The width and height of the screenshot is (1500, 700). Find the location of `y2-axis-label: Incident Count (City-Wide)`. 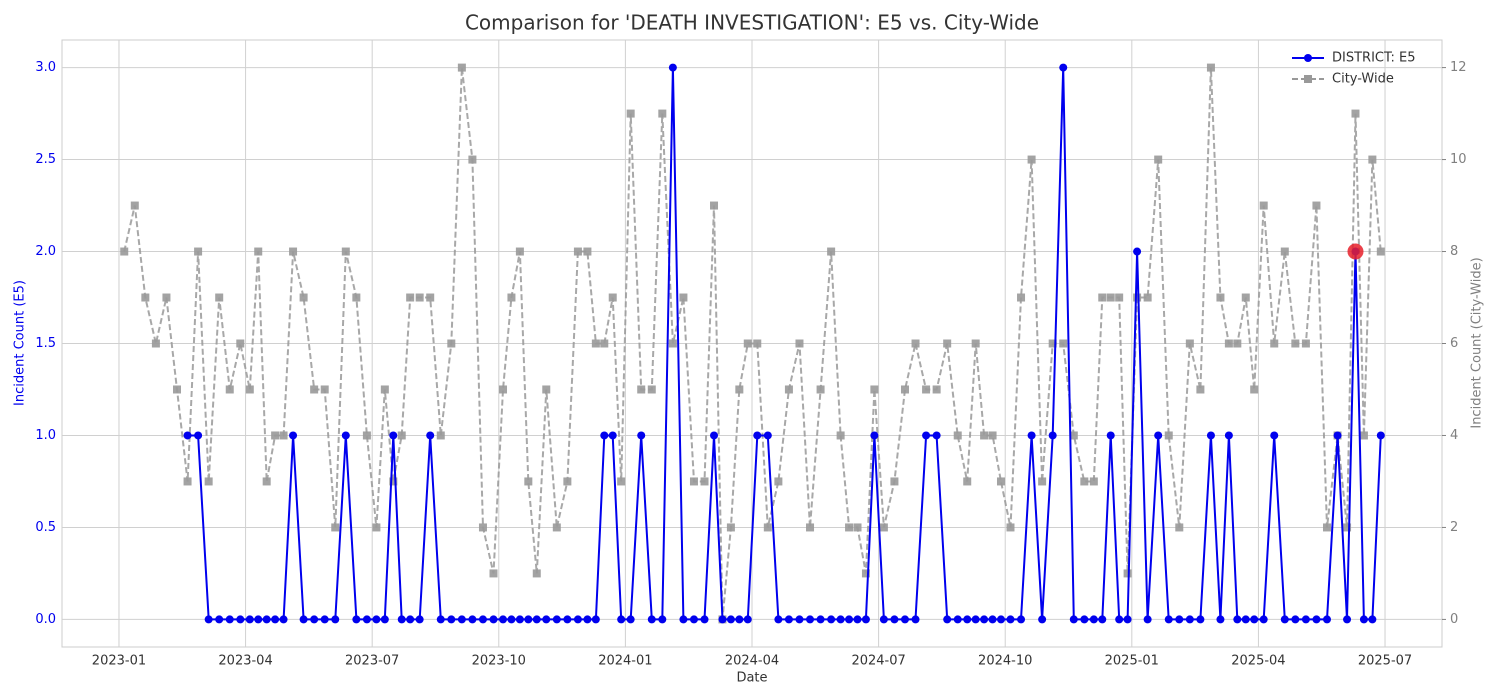

y2-axis-label: Incident Count (City-Wide) is located at coordinates (1477, 342).